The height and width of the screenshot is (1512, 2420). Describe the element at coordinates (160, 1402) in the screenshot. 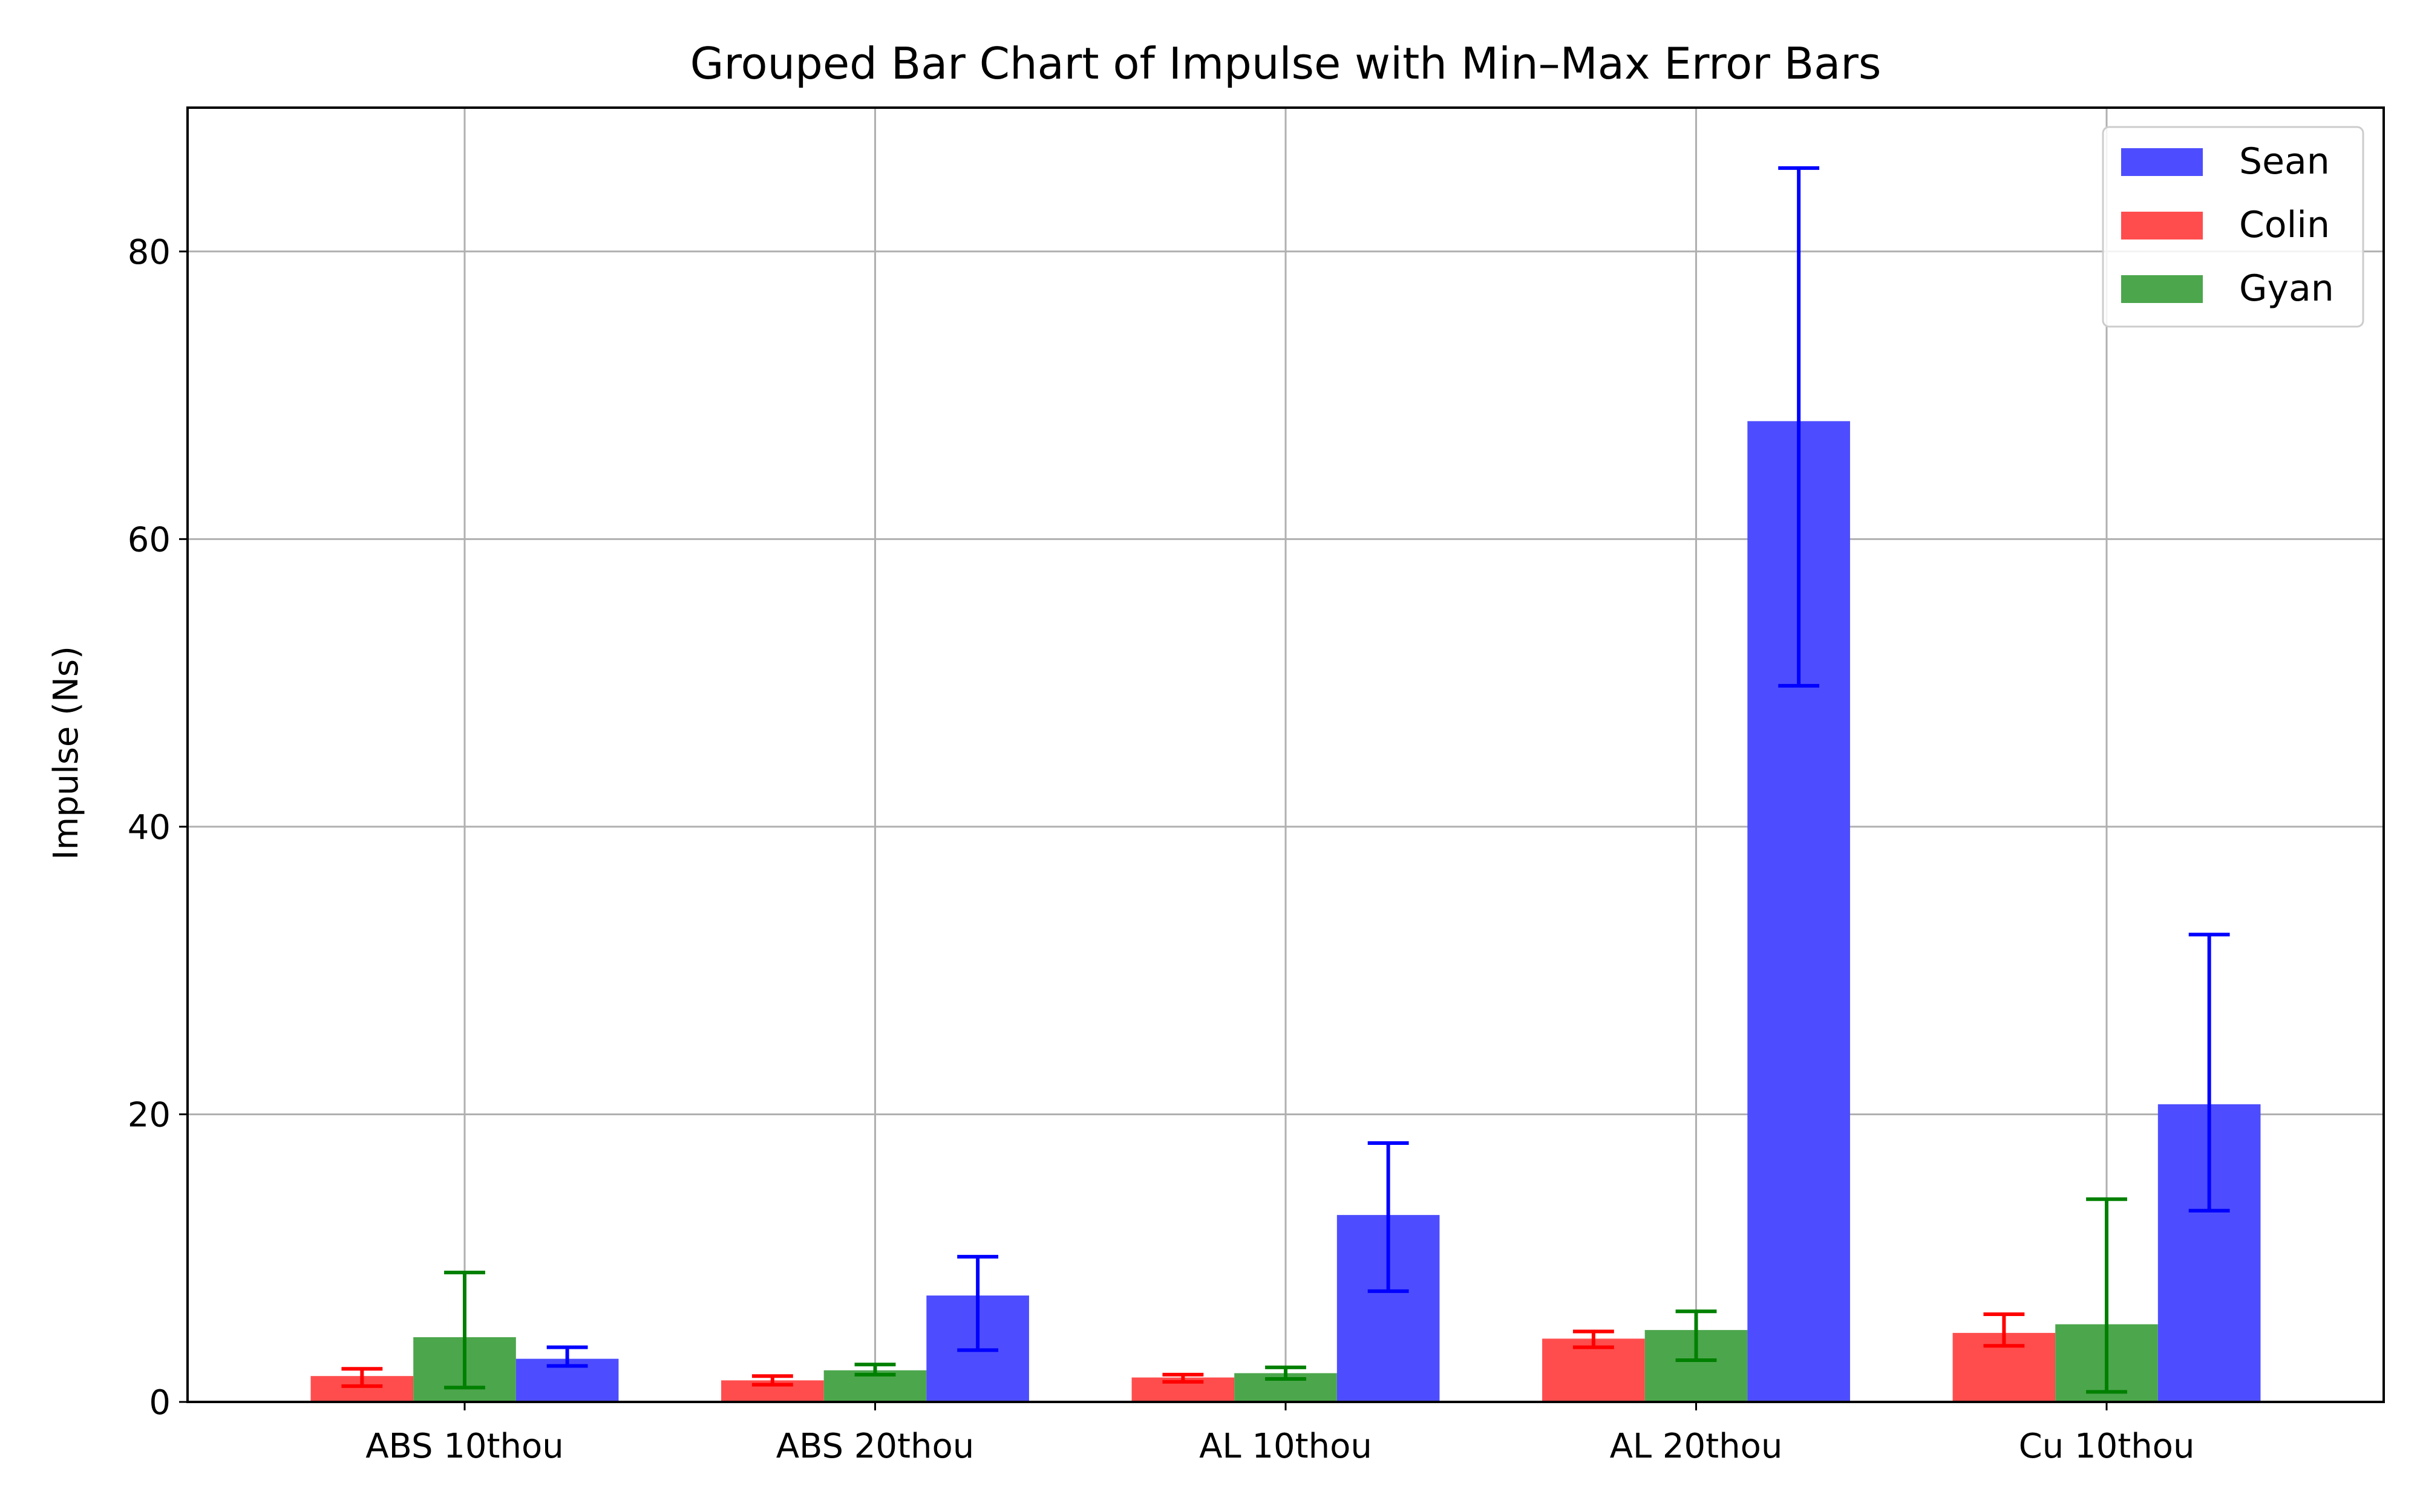

I see `y-tick-label: 0` at that location.